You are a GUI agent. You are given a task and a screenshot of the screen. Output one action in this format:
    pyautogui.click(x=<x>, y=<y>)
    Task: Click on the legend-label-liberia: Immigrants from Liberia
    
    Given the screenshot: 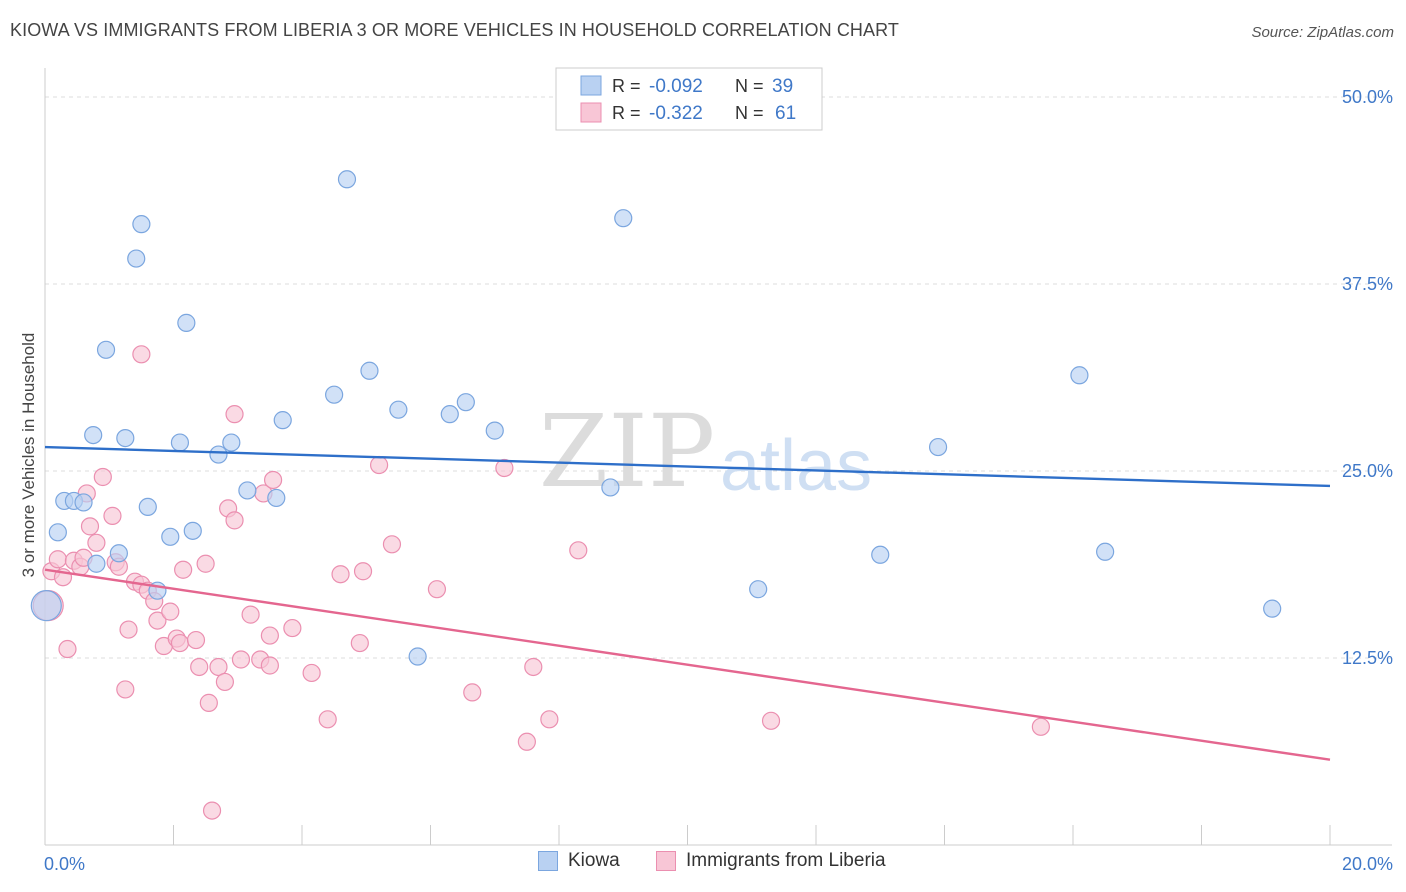 What is the action you would take?
    pyautogui.click(x=786, y=860)
    